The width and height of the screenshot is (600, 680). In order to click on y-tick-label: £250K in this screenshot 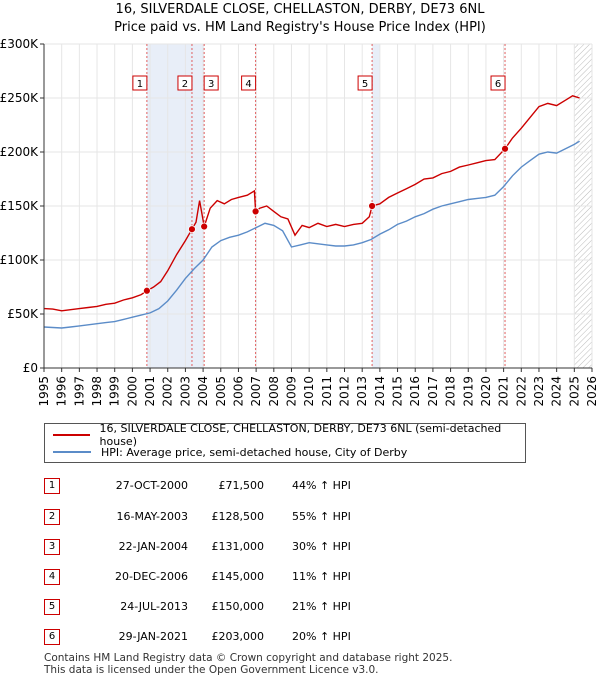, I will do `click(19, 98)`.